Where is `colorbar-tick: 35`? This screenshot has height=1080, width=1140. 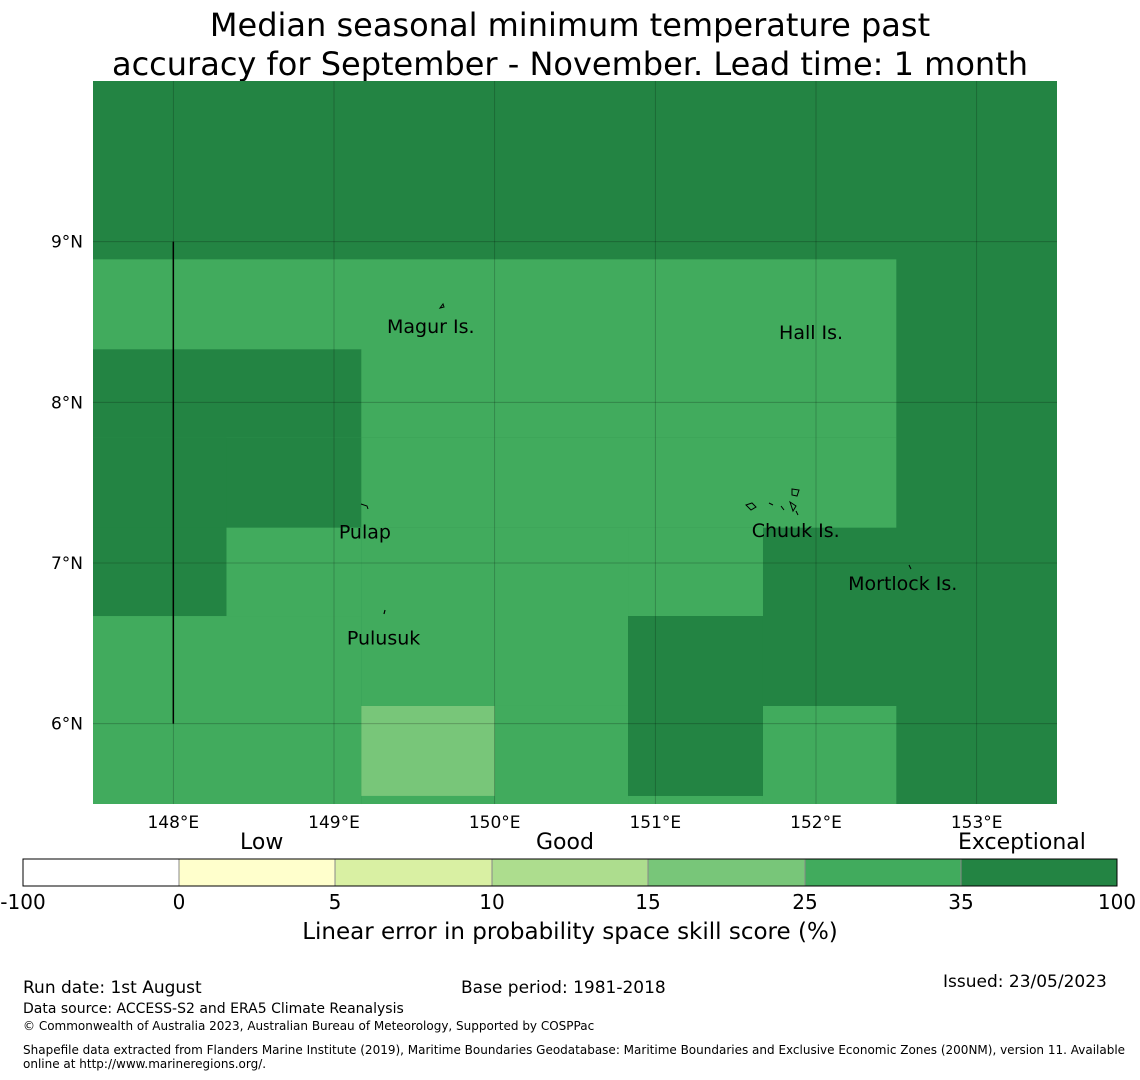
colorbar-tick: 35 is located at coordinates (961, 902).